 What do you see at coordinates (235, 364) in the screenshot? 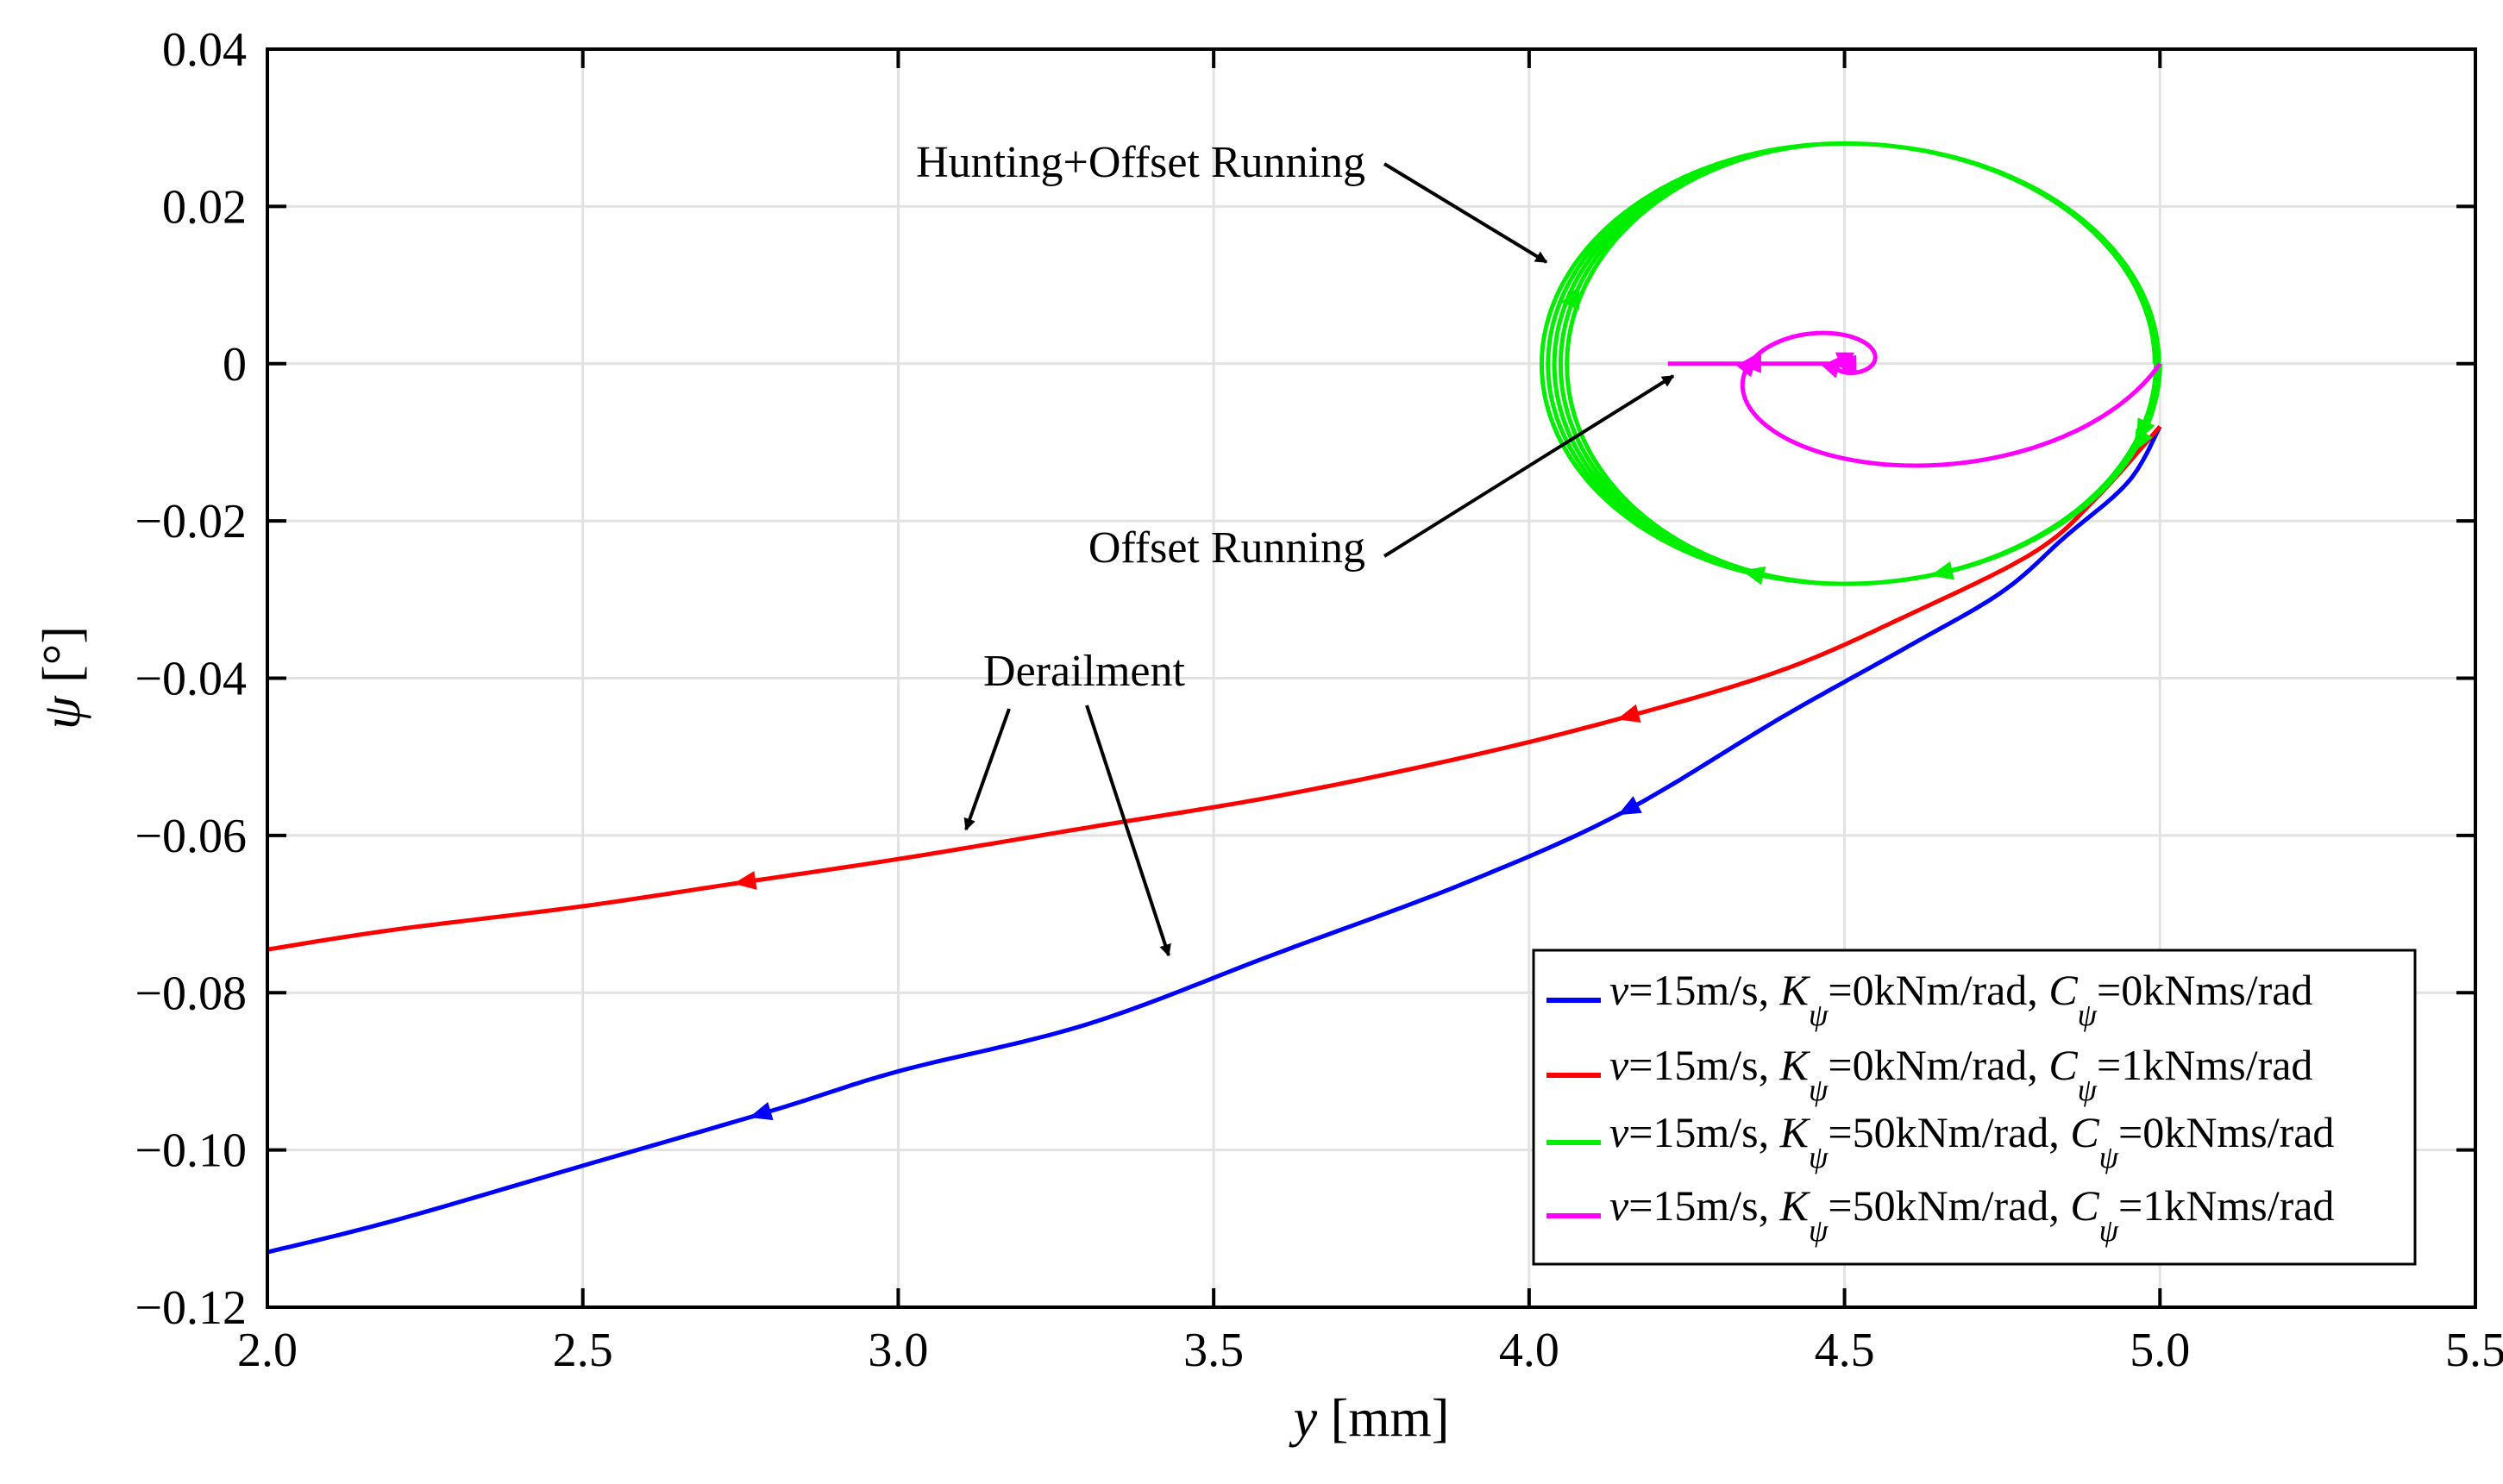
I see `y-tick-label: 0` at bounding box center [235, 364].